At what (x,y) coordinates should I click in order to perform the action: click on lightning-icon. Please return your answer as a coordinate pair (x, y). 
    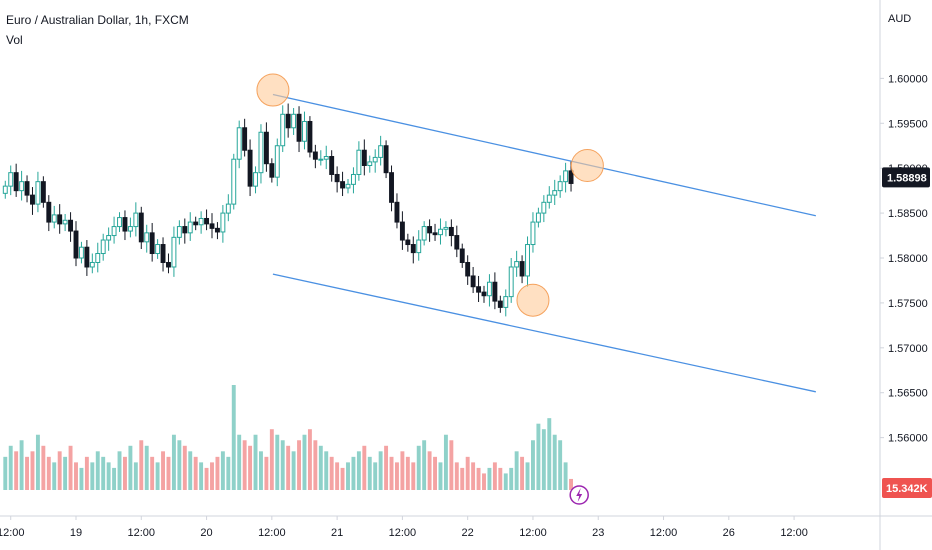
    Looking at the image, I should click on (579, 495).